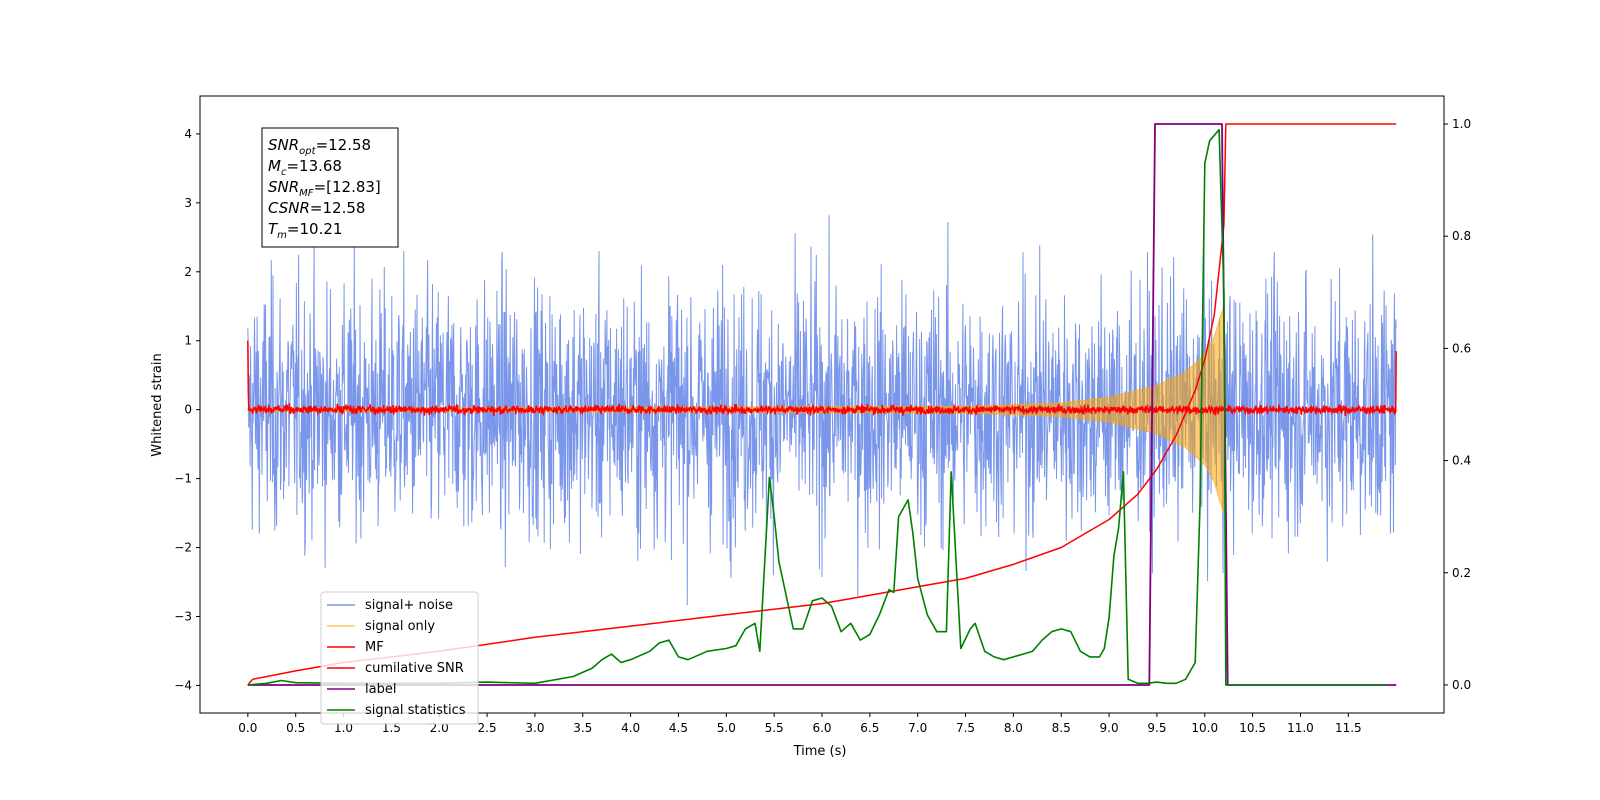 This screenshot has height=800, width=1600. I want to click on y-tick-label: 3, so click(188, 203).